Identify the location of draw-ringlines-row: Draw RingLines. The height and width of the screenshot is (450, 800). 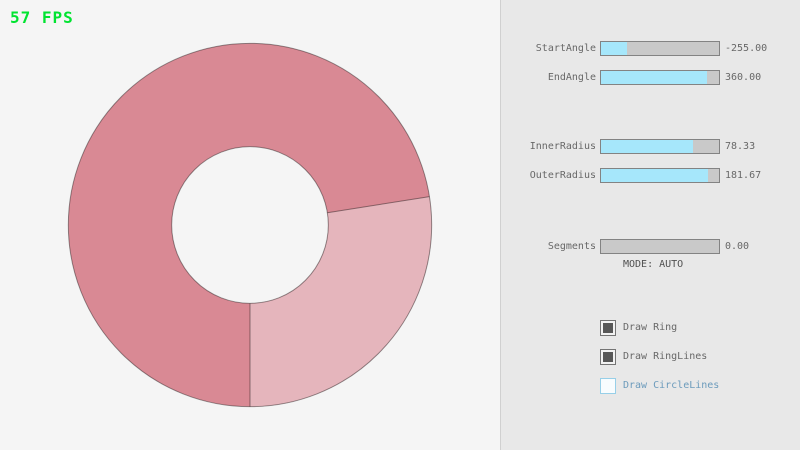
(653, 356).